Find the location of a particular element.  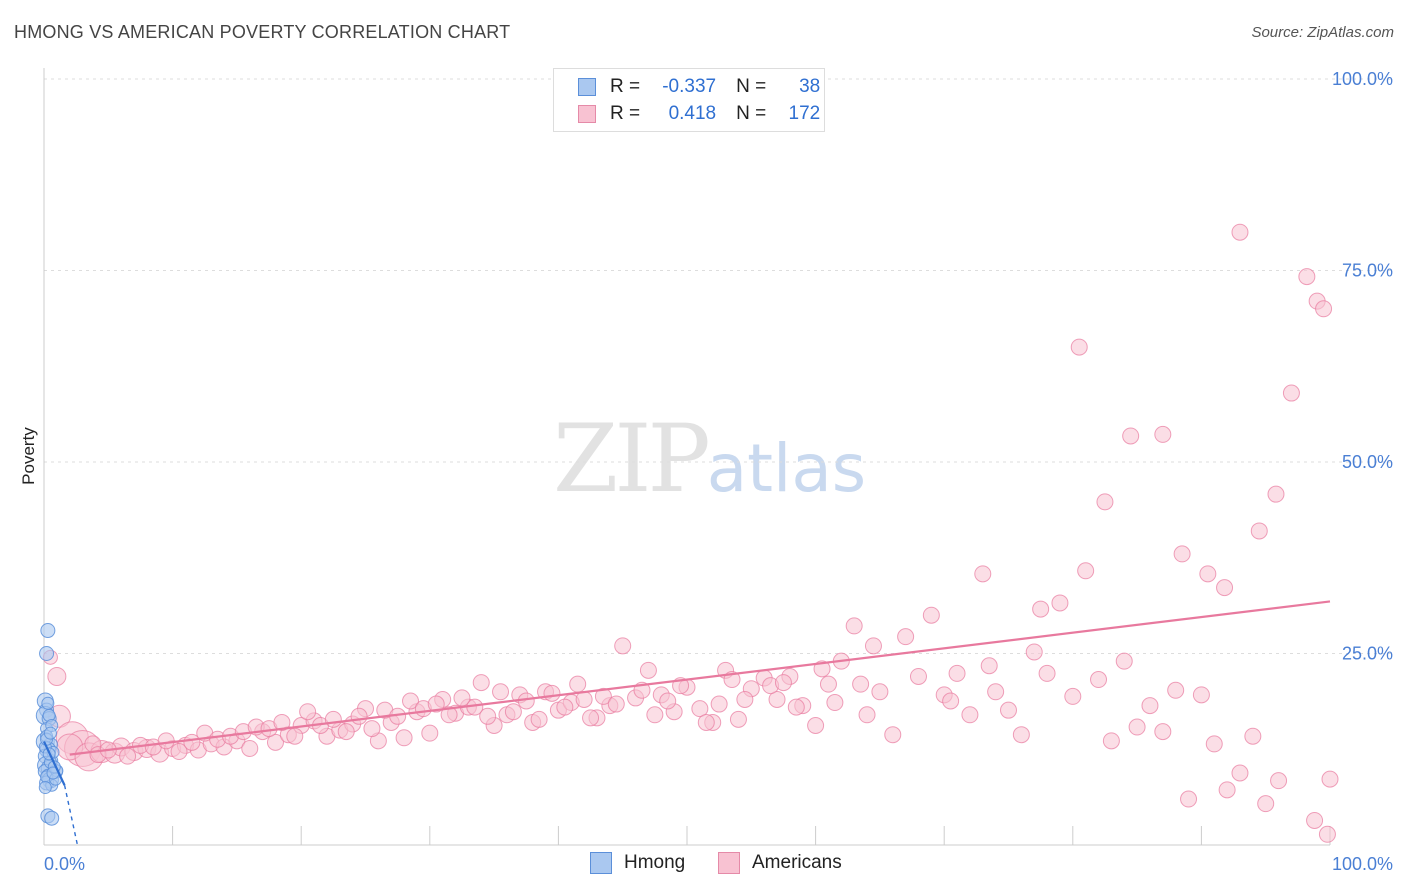

hmong-trendline is located at coordinates (54, 763).